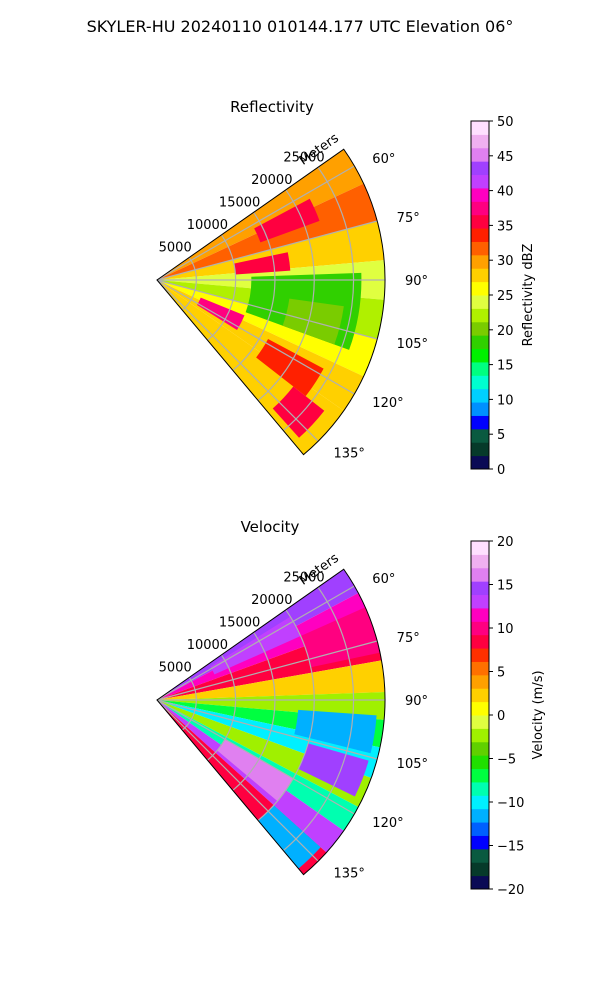 The height and width of the screenshot is (1004, 600). Describe the element at coordinates (412, 764) in the screenshot. I see `azimuth-tick-label: 105°` at that location.